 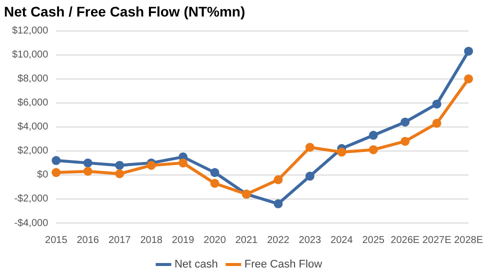 I want to click on x-tick-label: 2028E, so click(x=469, y=240).